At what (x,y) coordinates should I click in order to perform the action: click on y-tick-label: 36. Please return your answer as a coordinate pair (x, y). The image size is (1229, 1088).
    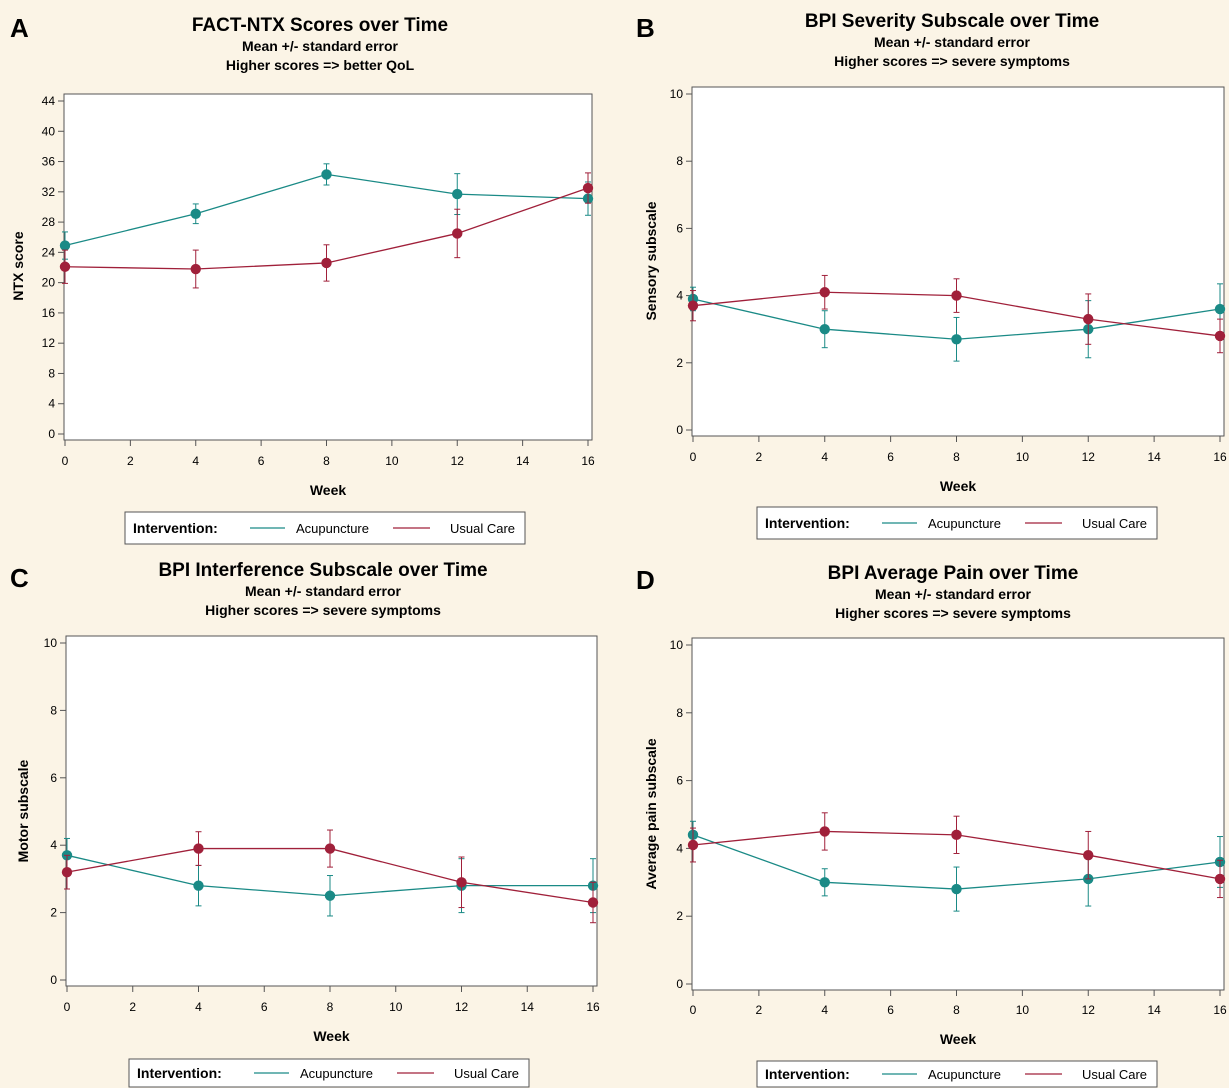
    Looking at the image, I should click on (49, 162).